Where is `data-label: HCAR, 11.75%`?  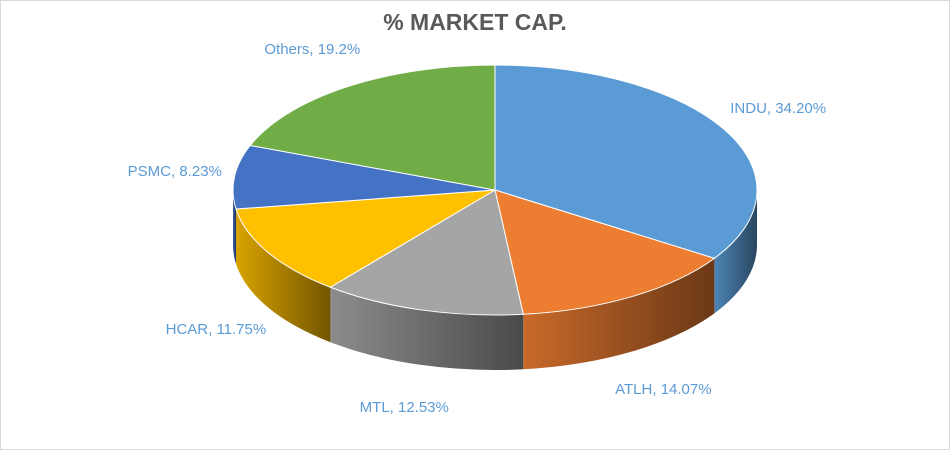
data-label: HCAR, 11.75% is located at coordinates (216, 329).